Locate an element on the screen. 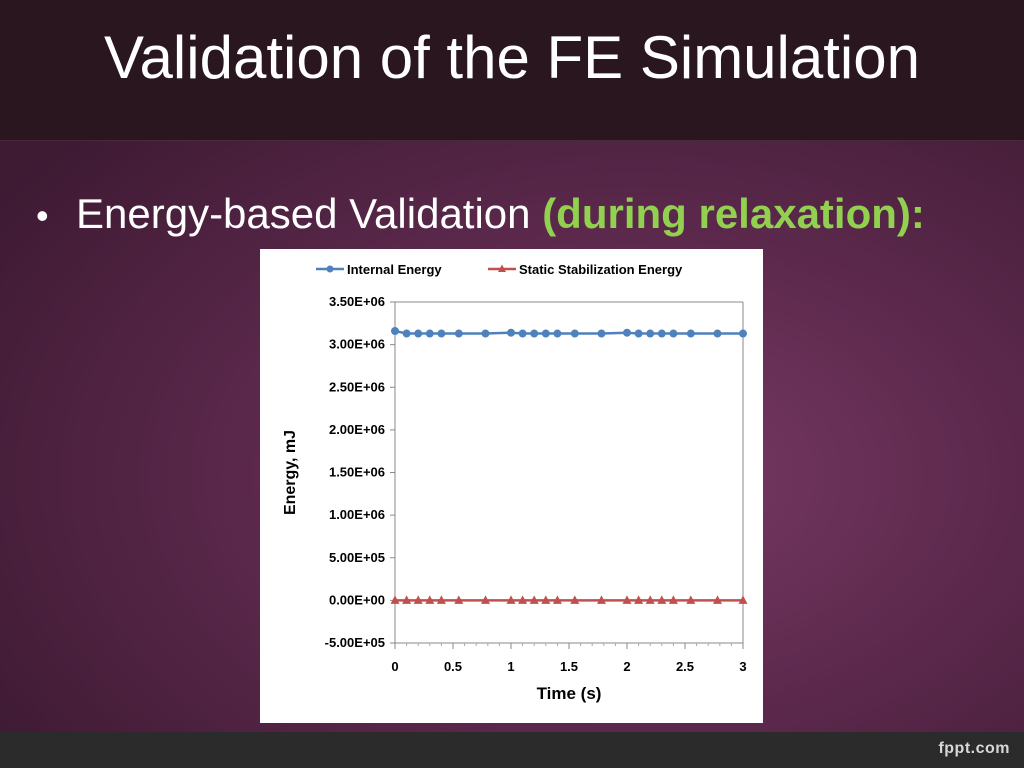 The image size is (1024, 768). series-line-internal-energy is located at coordinates (568, 332).